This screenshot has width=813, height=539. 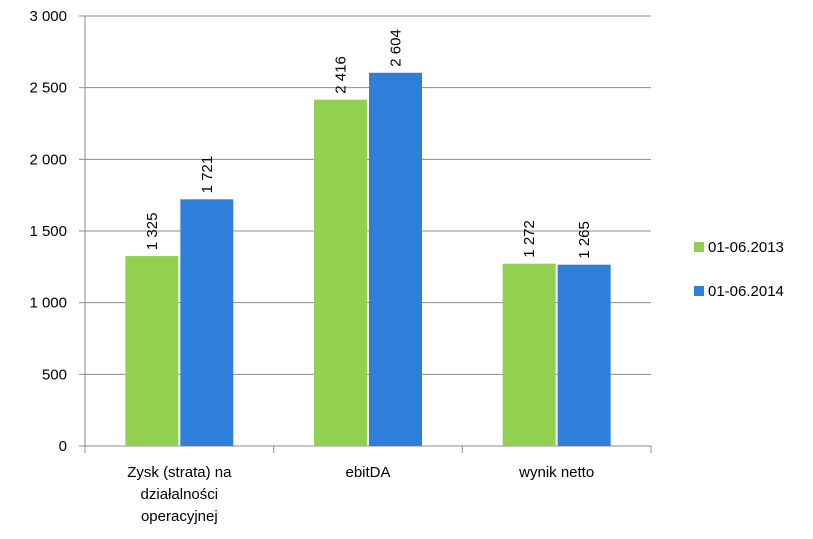 I want to click on legend: 01-06.2013 01-06.2014, so click(x=739, y=269).